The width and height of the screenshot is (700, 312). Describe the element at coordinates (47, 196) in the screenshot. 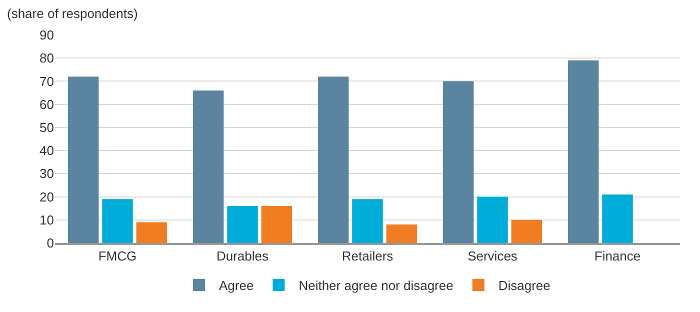

I see `y-tick-label: 20` at that location.